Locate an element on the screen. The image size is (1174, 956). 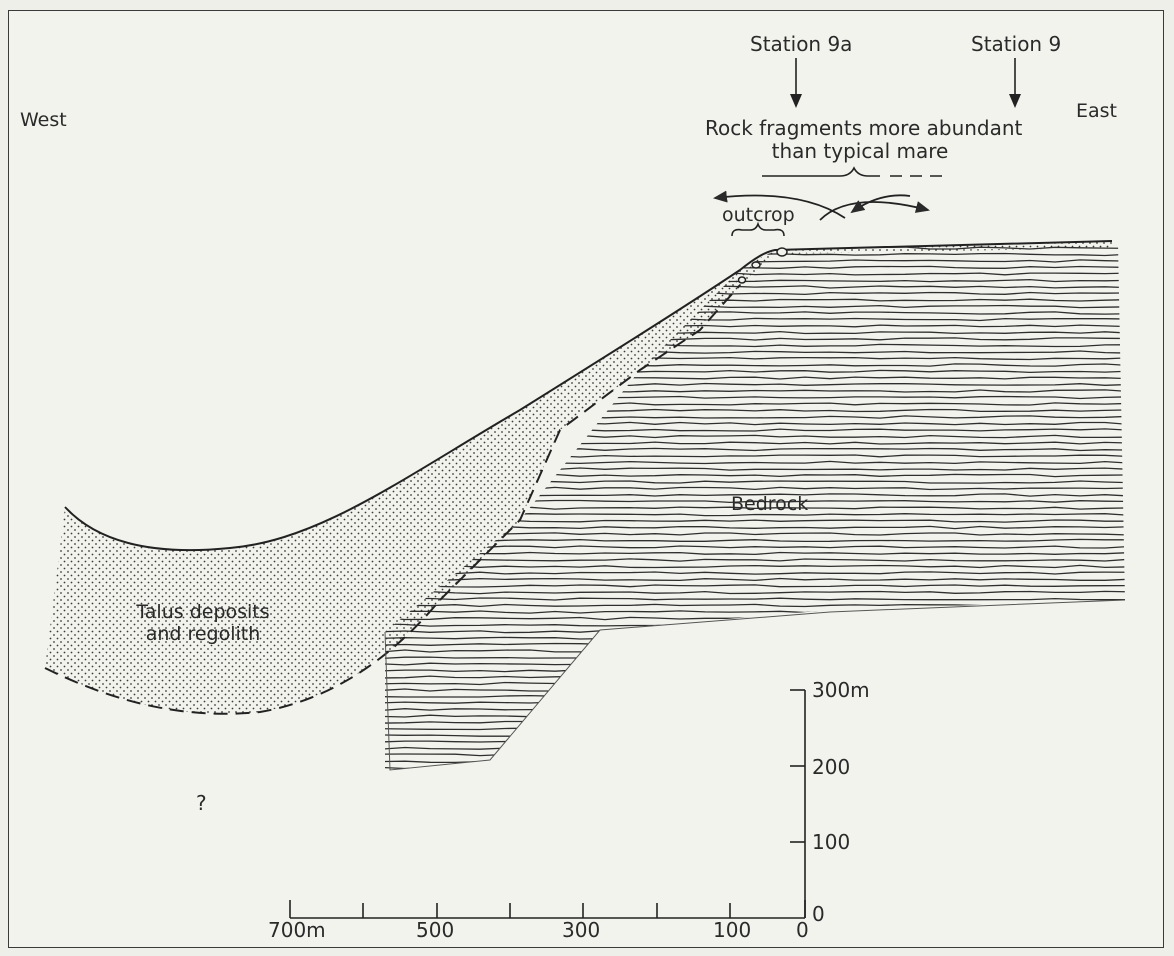
west-label: West is located at coordinates (43, 120).